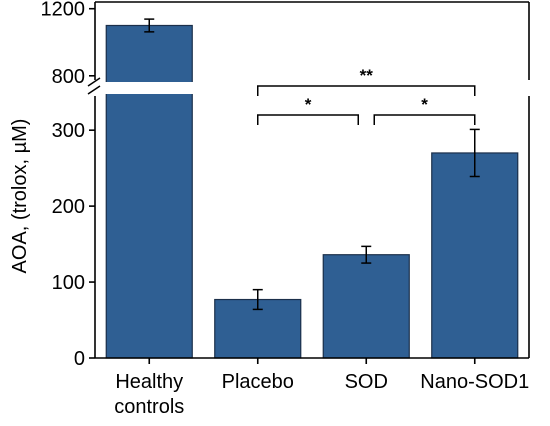 This screenshot has height=426, width=550. I want to click on x-tick-label-1: Placebo, so click(258, 382).